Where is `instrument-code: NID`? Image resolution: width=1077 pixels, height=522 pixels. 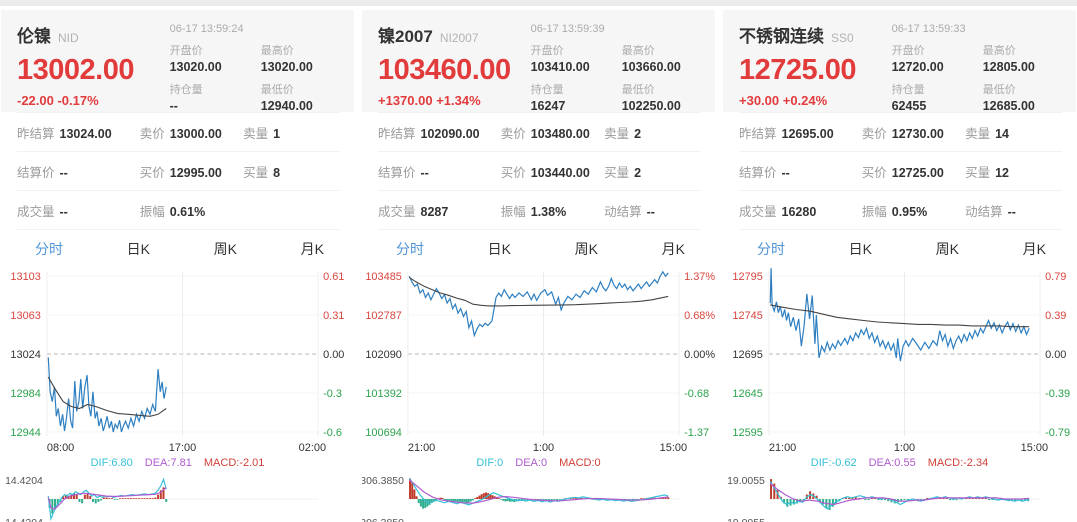 instrument-code: NID is located at coordinates (68, 38).